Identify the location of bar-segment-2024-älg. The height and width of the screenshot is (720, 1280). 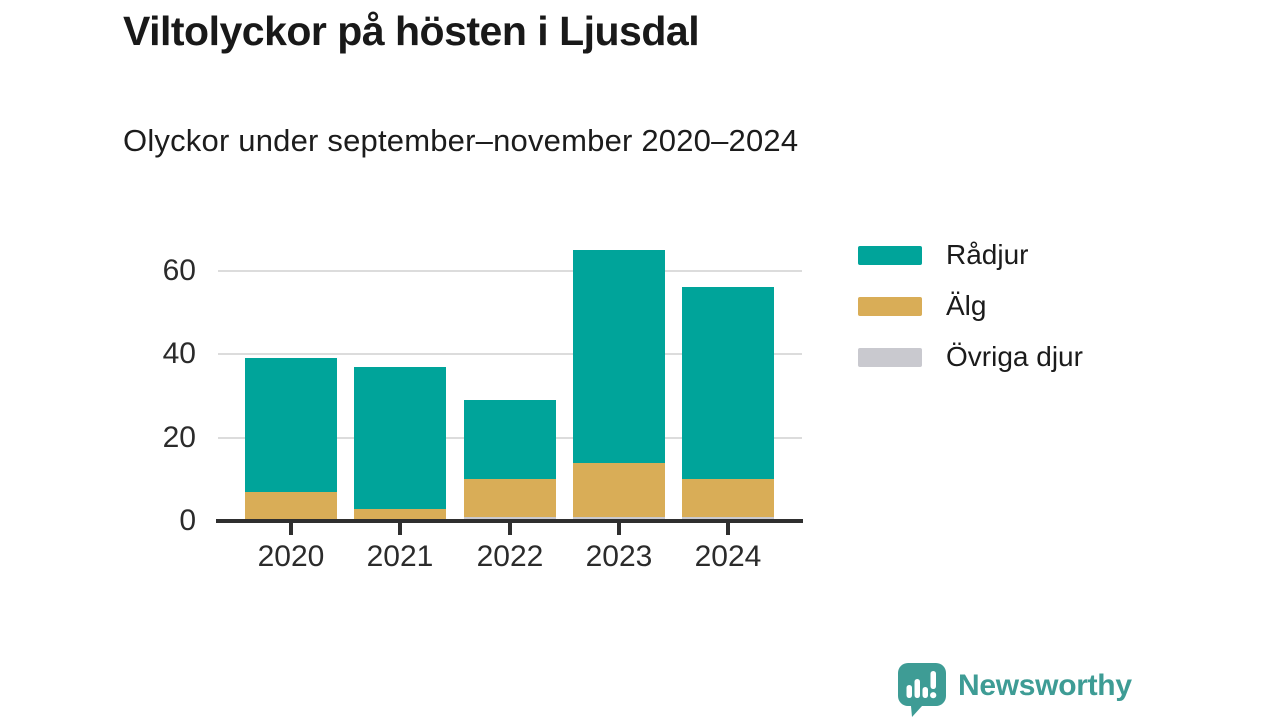
(728, 498).